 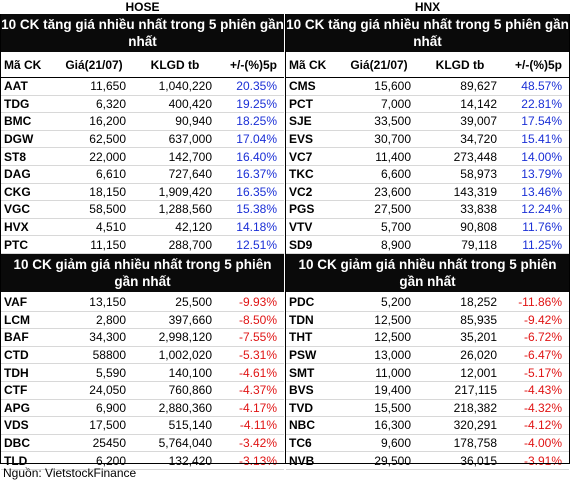 What do you see at coordinates (142, 157) in the screenshot?
I see `table-row: ST8 22,000 142,700 16.40%` at bounding box center [142, 157].